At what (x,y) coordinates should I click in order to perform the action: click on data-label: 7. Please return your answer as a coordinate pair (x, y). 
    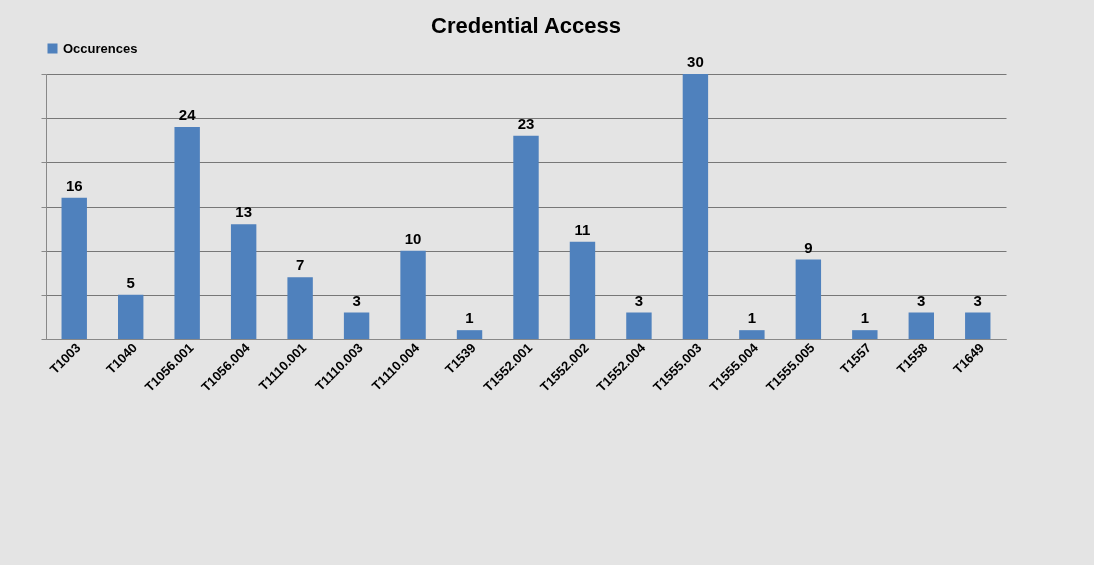
    Looking at the image, I should click on (300, 265).